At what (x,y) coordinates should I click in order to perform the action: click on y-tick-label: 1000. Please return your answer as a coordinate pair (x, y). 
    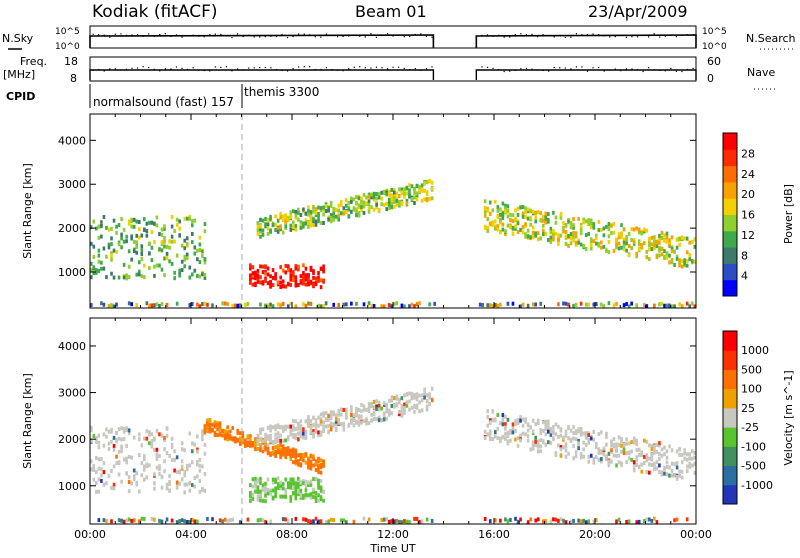
    Looking at the image, I should click on (72, 272).